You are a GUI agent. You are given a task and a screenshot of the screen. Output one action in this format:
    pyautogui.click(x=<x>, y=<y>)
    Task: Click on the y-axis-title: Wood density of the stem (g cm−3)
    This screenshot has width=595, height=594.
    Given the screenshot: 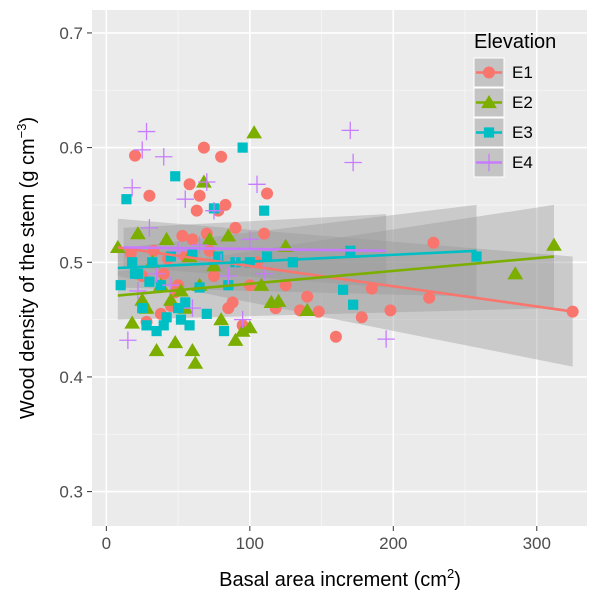 What is the action you would take?
    pyautogui.click(x=26, y=268)
    